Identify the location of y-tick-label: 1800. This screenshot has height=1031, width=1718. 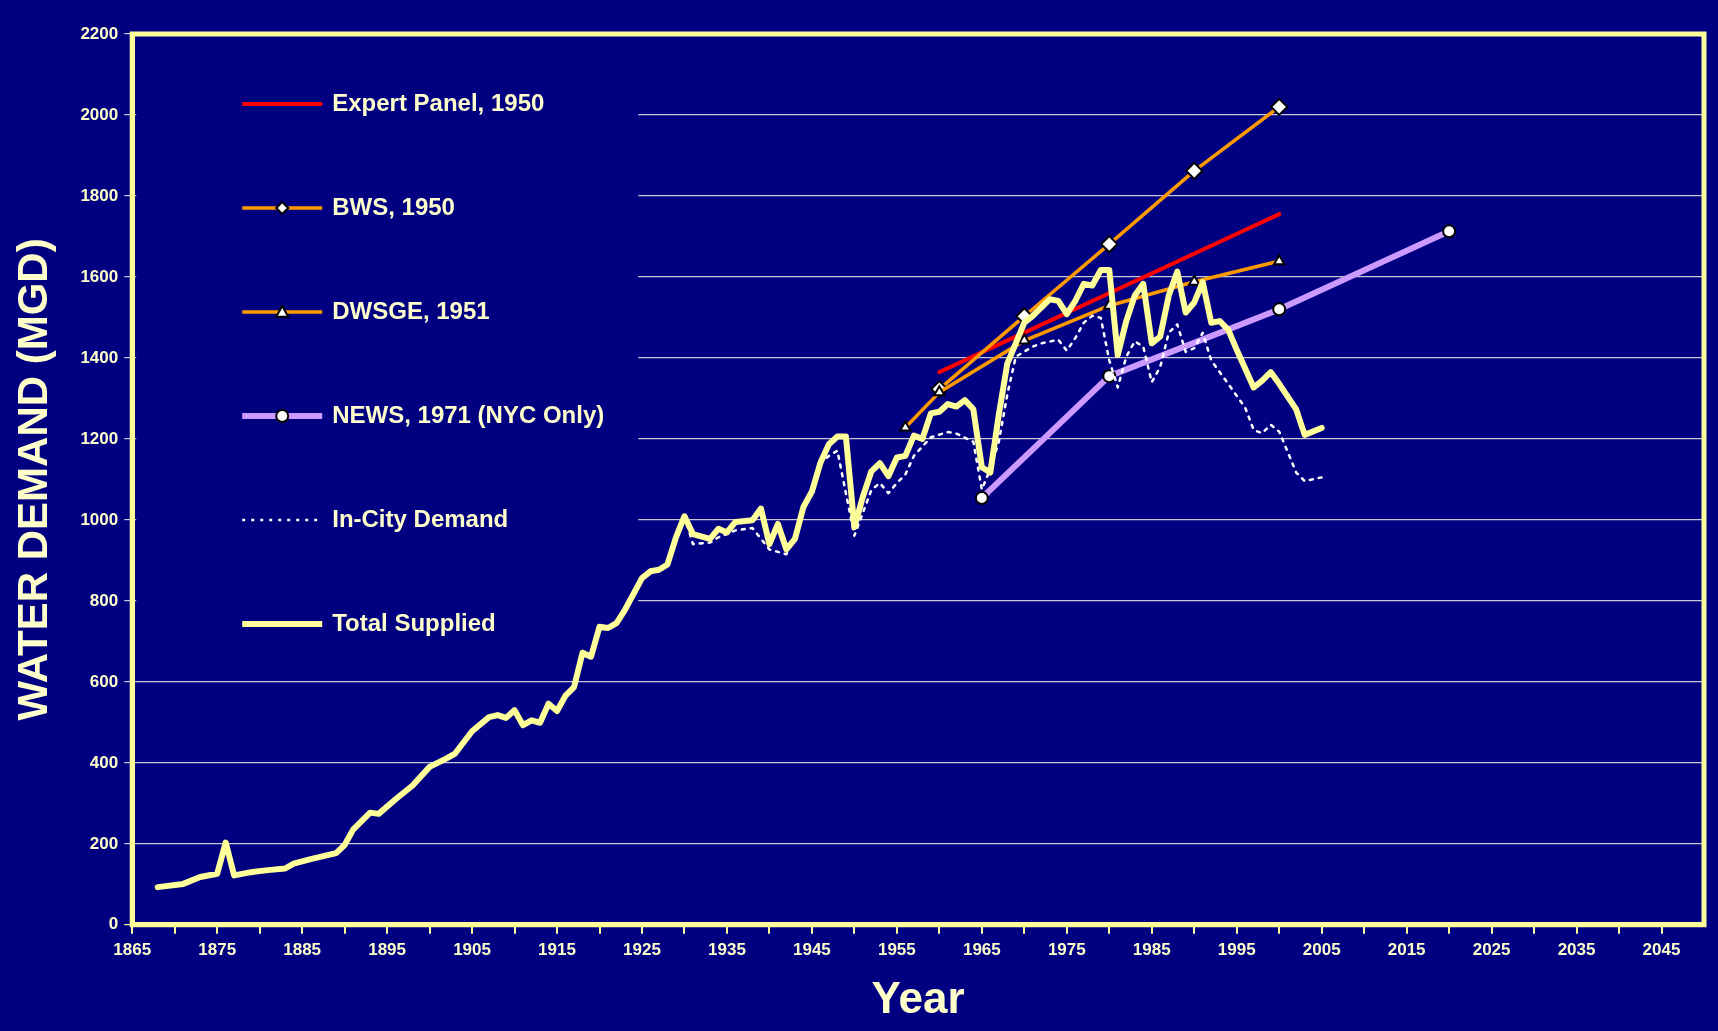
(99, 195).